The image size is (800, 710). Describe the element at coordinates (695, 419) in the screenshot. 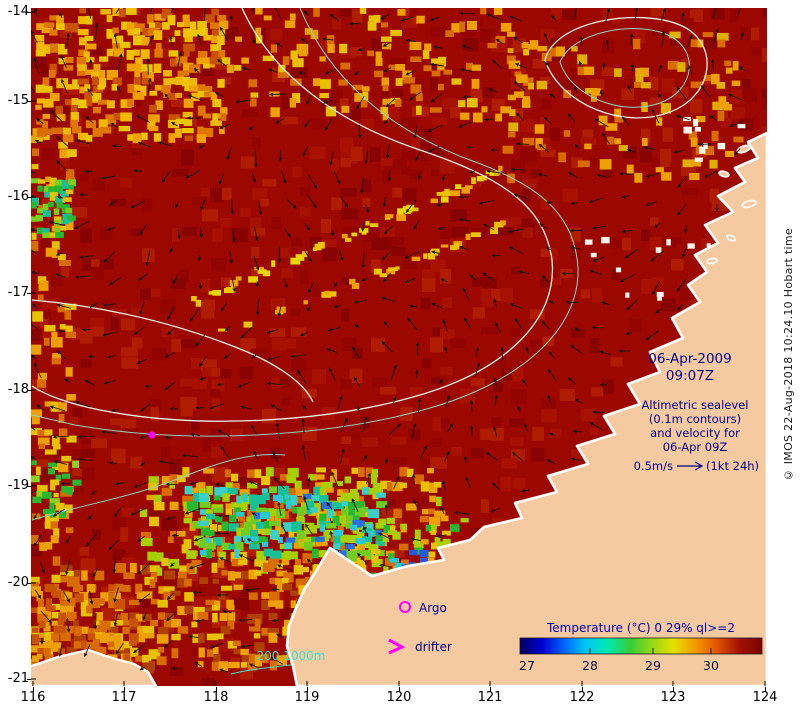

I see `annotation-line: (0.1m contours)` at that location.